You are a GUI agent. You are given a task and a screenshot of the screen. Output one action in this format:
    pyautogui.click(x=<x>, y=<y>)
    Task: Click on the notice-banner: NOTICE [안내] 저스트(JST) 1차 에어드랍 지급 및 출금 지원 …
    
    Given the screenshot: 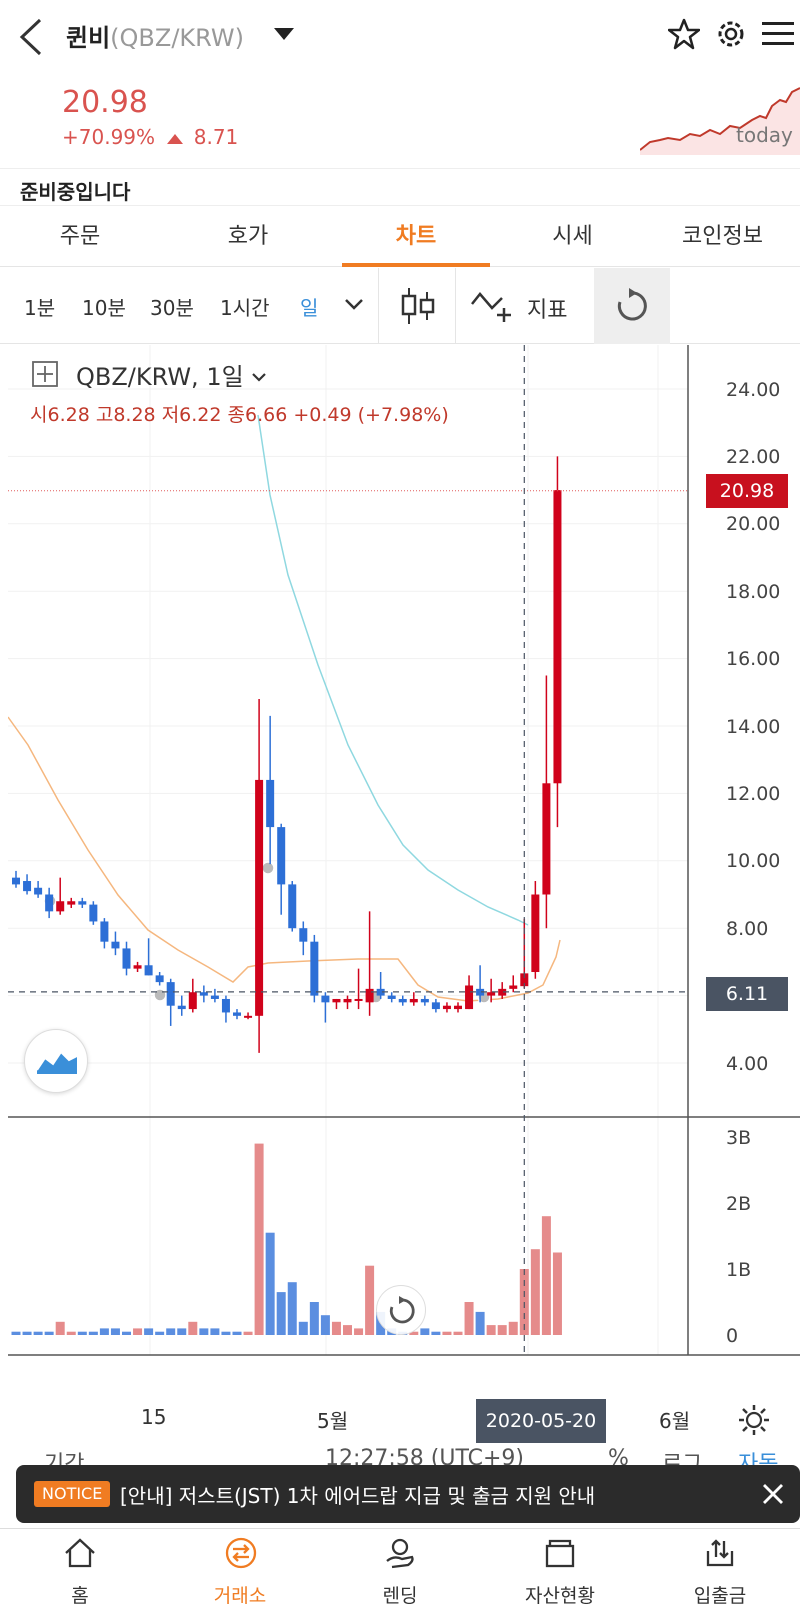 What is the action you would take?
    pyautogui.click(x=408, y=1494)
    